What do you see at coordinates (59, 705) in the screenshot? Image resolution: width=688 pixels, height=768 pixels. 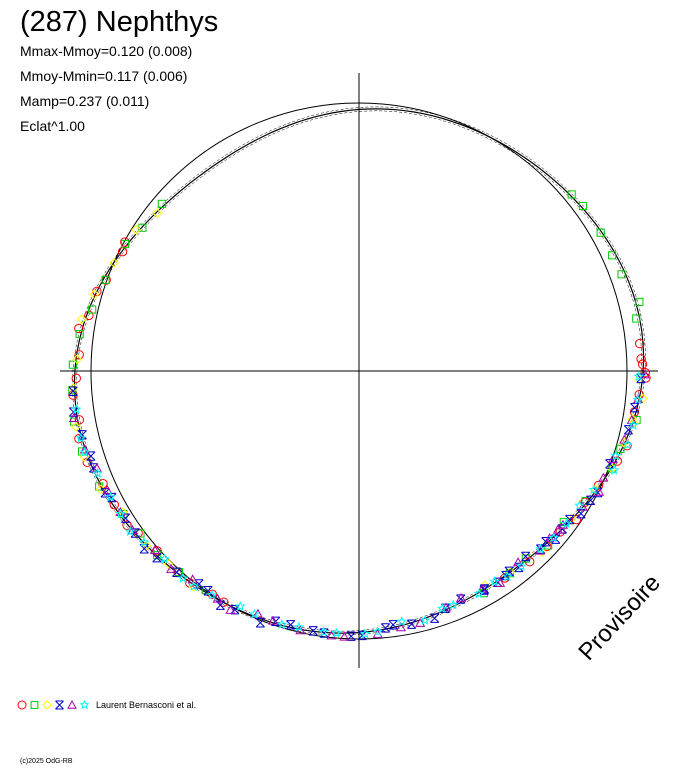 I see `legend-marker-bowtie` at bounding box center [59, 705].